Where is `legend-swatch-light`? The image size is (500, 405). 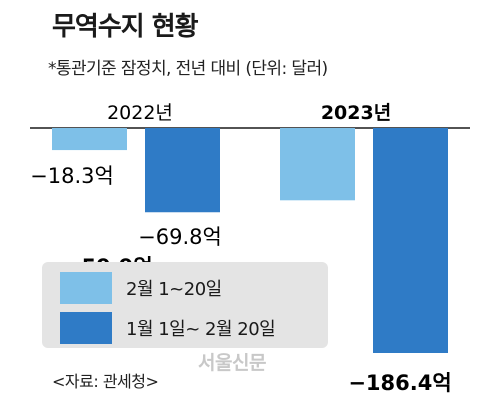
legend-swatch-light is located at coordinates (86, 288).